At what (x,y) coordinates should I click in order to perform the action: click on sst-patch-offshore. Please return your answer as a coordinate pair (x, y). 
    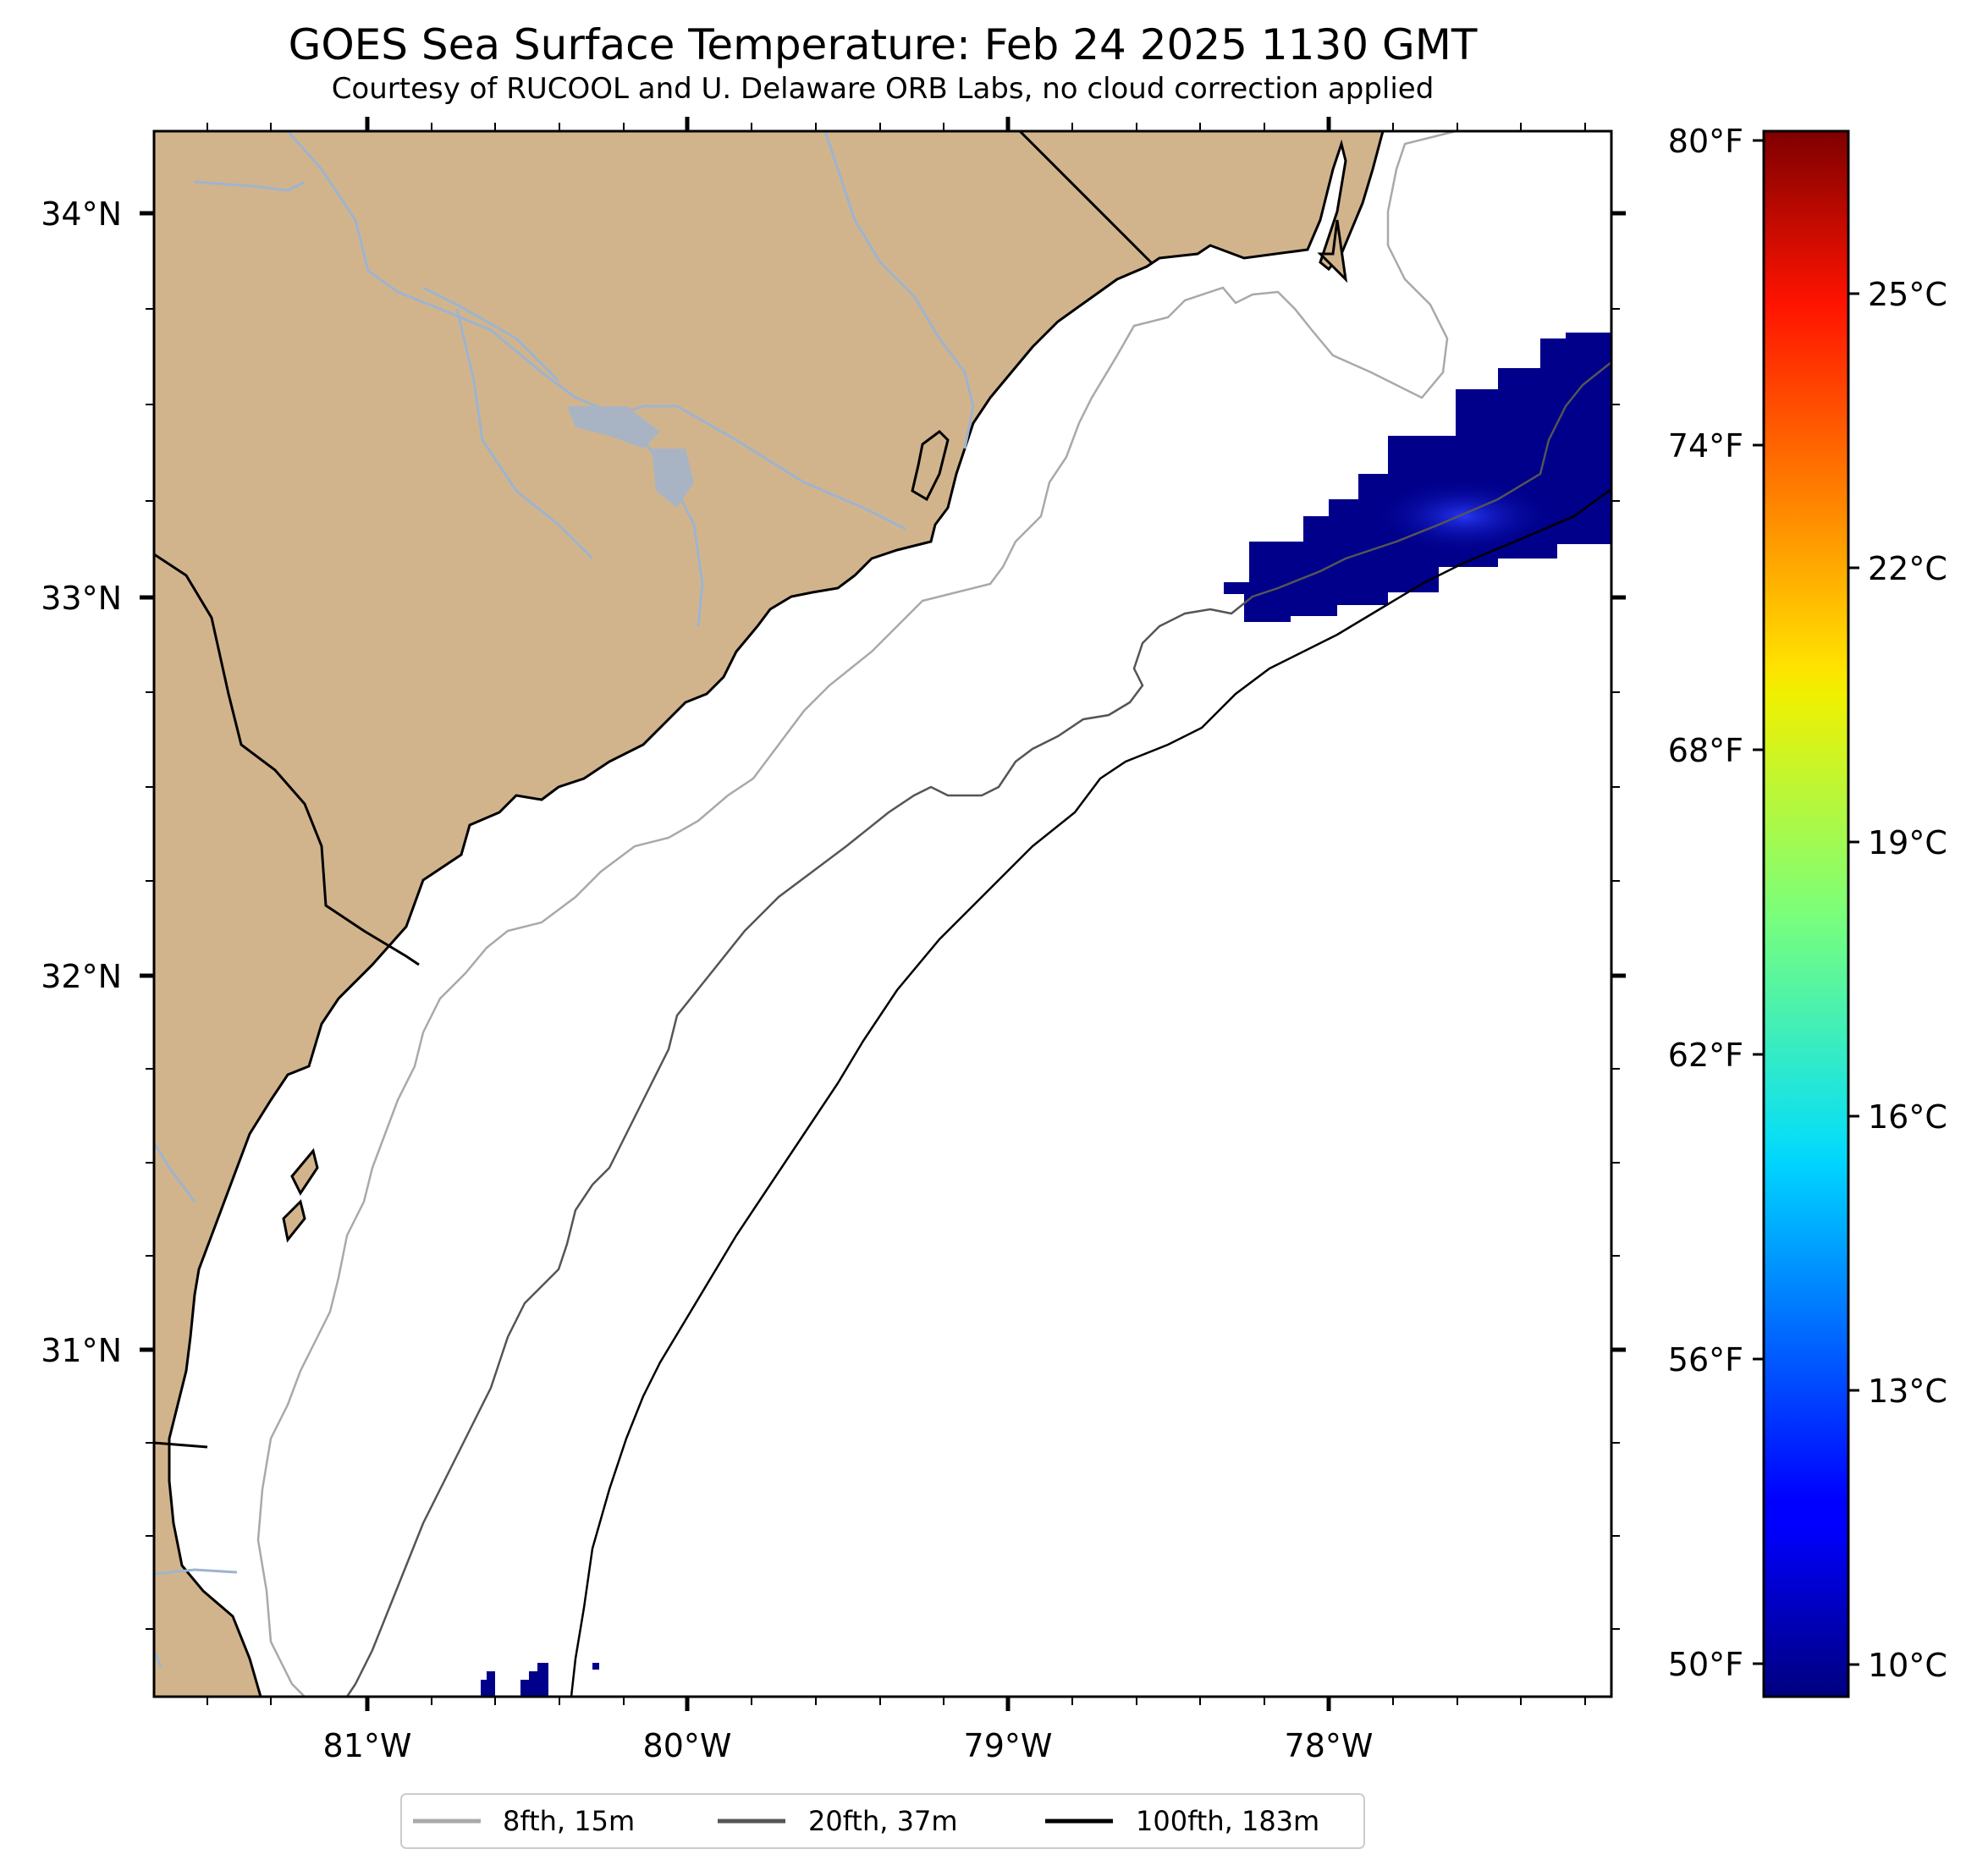
    Looking at the image, I should click on (1417, 478).